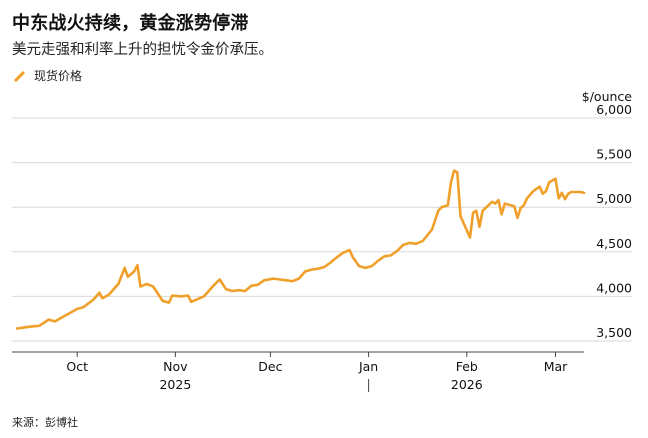  What do you see at coordinates (607, 96) in the screenshot?
I see `y-unit-label: $/ounce` at bounding box center [607, 96].